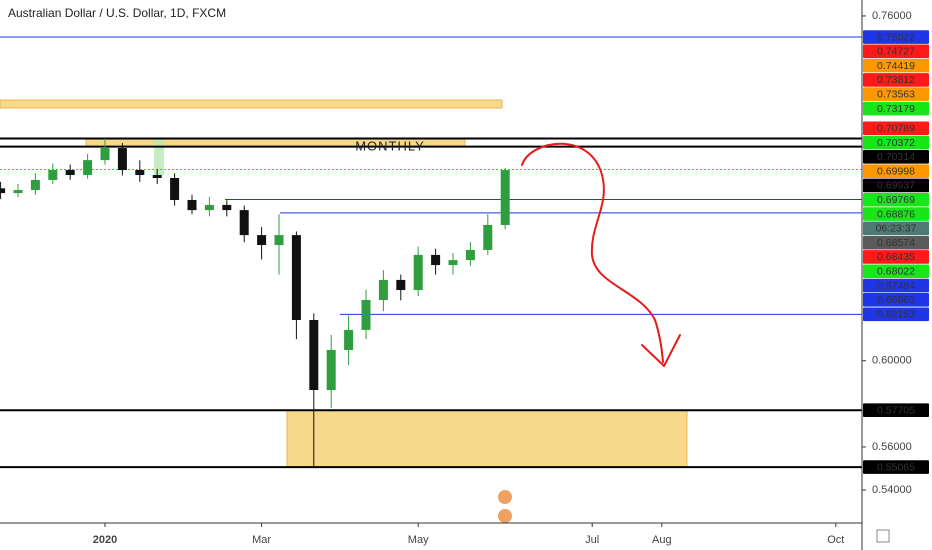 The width and height of the screenshot is (932, 550). I want to click on price-label: 0.70372, so click(896, 143).